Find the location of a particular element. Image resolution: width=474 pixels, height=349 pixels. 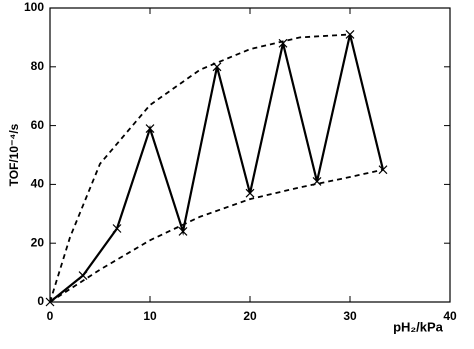

y-axis-label: TOF/10⁻⁴/s is located at coordinates (14, 154).